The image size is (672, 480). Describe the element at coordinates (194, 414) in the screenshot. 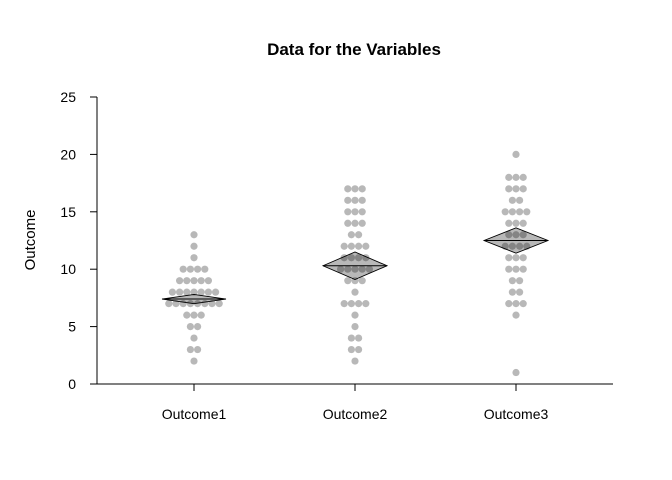

I see `x-tick-label: Outcome1` at that location.